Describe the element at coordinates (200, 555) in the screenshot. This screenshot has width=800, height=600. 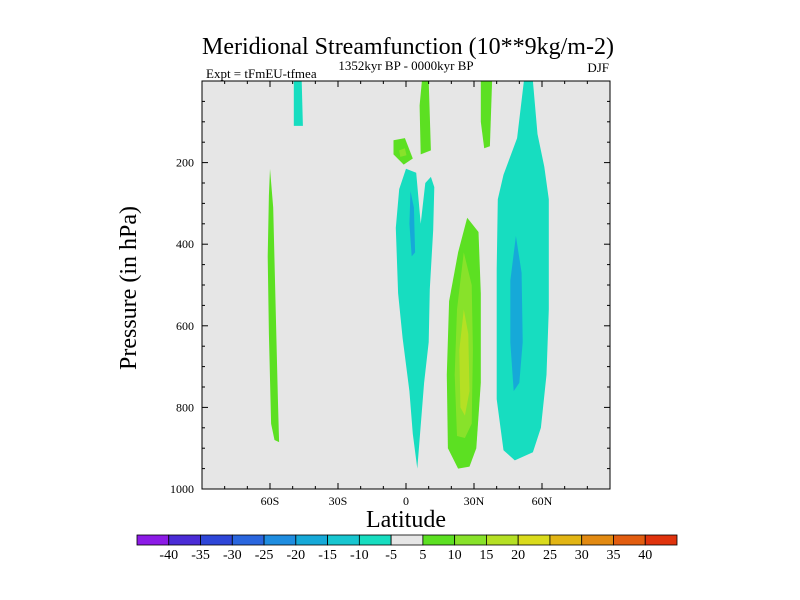
I see `colorbar-label: -35` at that location.